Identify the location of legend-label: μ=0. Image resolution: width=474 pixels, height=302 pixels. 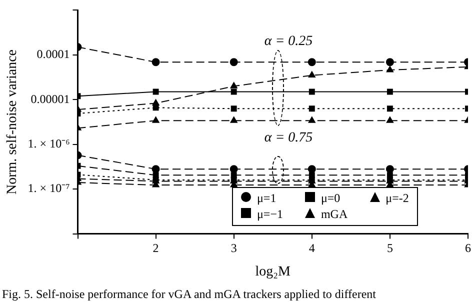
(330, 197).